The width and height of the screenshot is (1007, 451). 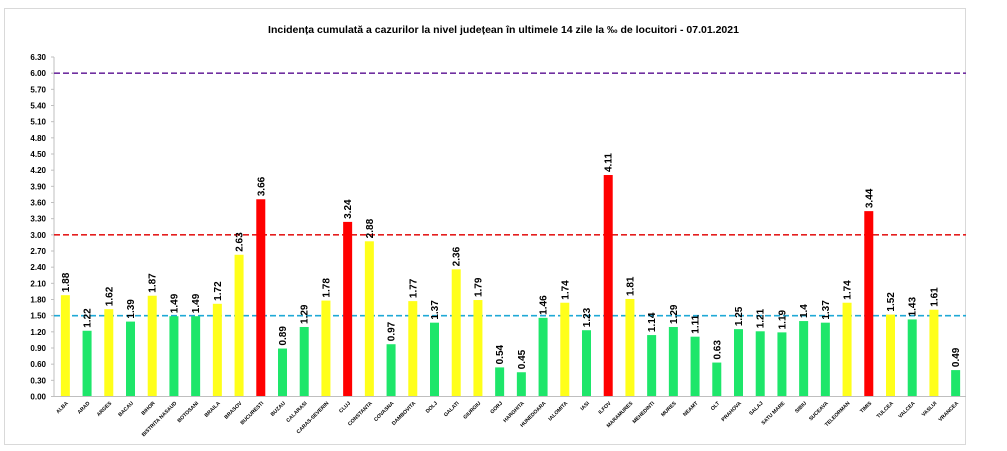 What do you see at coordinates (38, 138) in the screenshot?
I see `y-tick-label: 4.80` at bounding box center [38, 138].